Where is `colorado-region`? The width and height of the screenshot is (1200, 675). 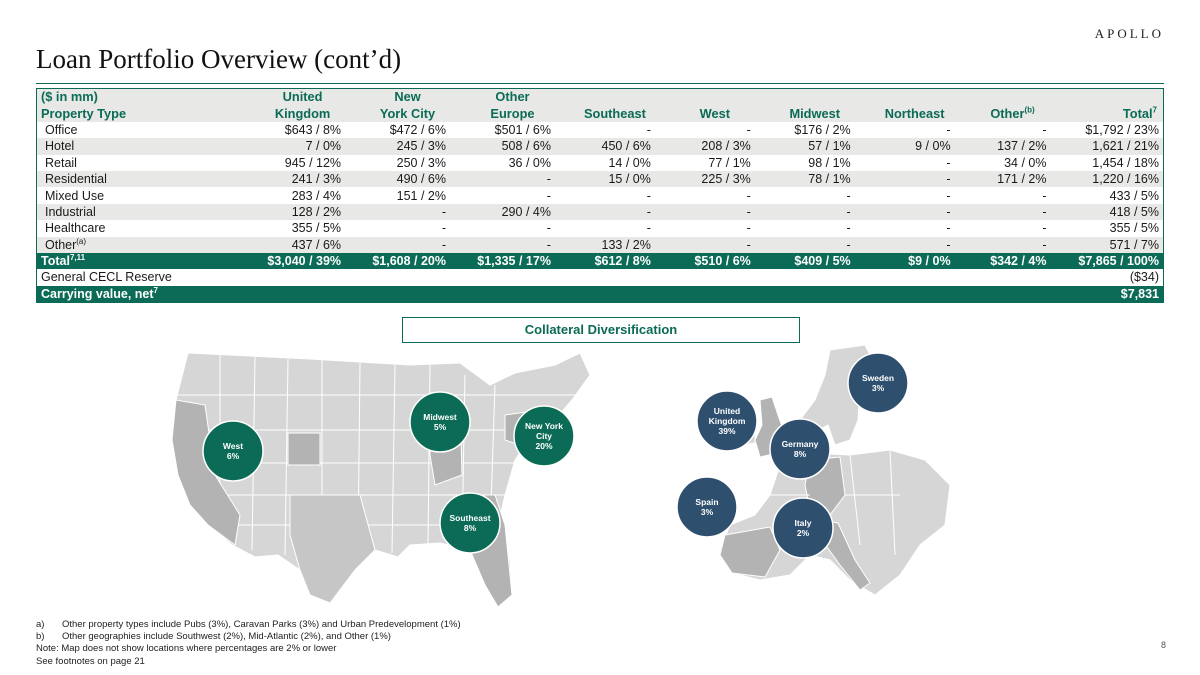
colorado-region is located at coordinates (304, 449).